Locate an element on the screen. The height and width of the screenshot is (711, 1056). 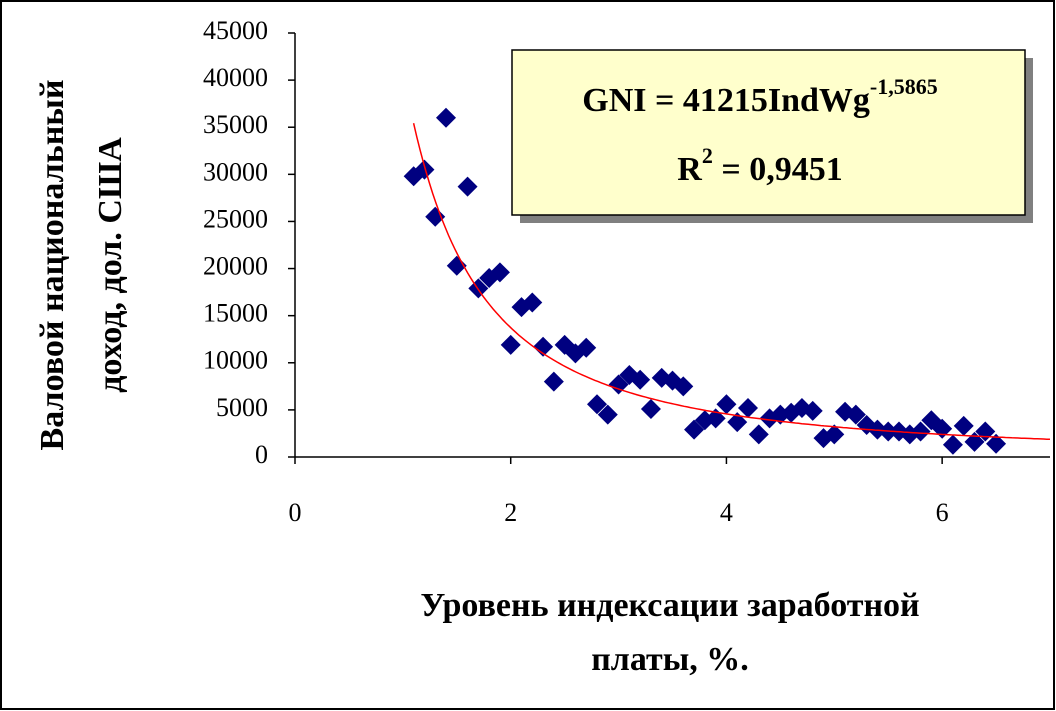
equation-exponent: -1,5865 is located at coordinates (904, 86).